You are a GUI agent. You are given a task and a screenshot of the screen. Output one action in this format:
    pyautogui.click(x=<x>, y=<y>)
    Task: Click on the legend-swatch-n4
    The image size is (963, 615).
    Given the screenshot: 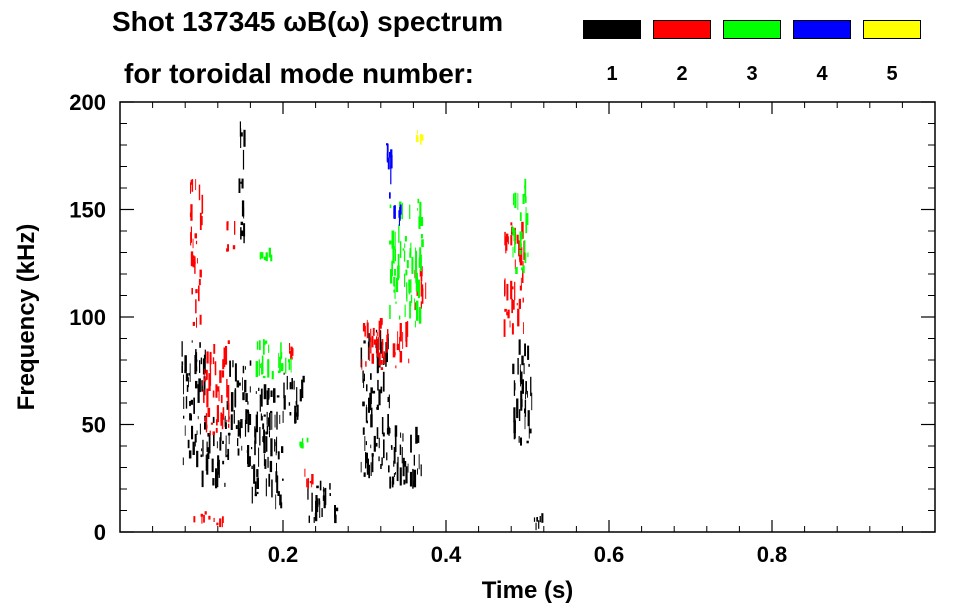 What is the action you would take?
    pyautogui.click(x=822, y=29)
    